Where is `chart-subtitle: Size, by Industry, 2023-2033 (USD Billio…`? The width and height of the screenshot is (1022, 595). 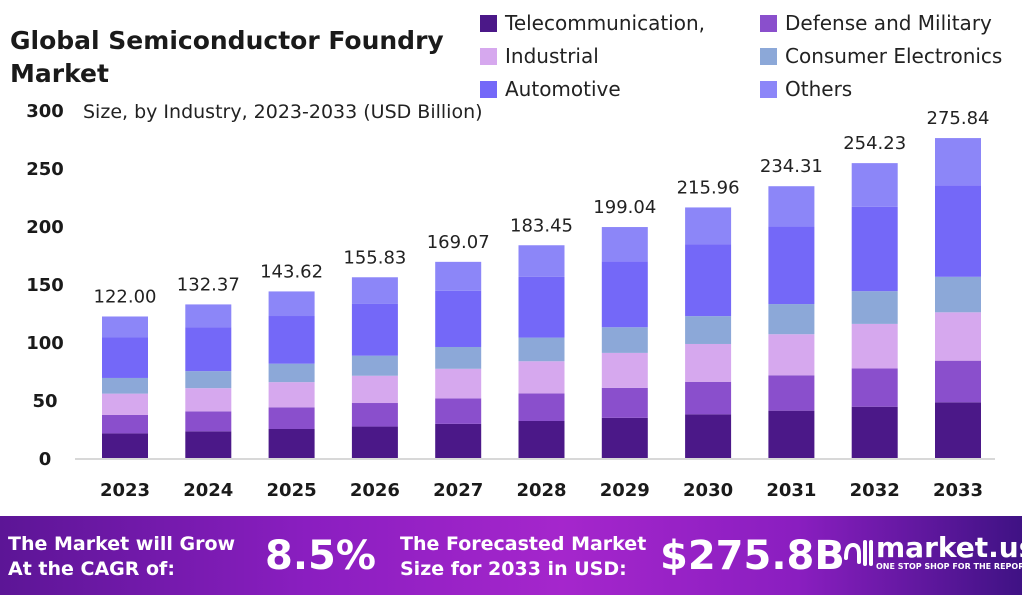 chart-subtitle: Size, by Industry, 2023-2033 (USD Billio… is located at coordinates (283, 112).